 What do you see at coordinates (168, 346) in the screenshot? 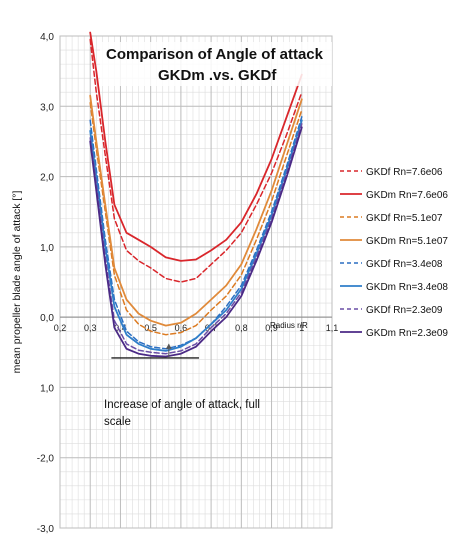
I see `annotation-arrowhead` at bounding box center [168, 346].